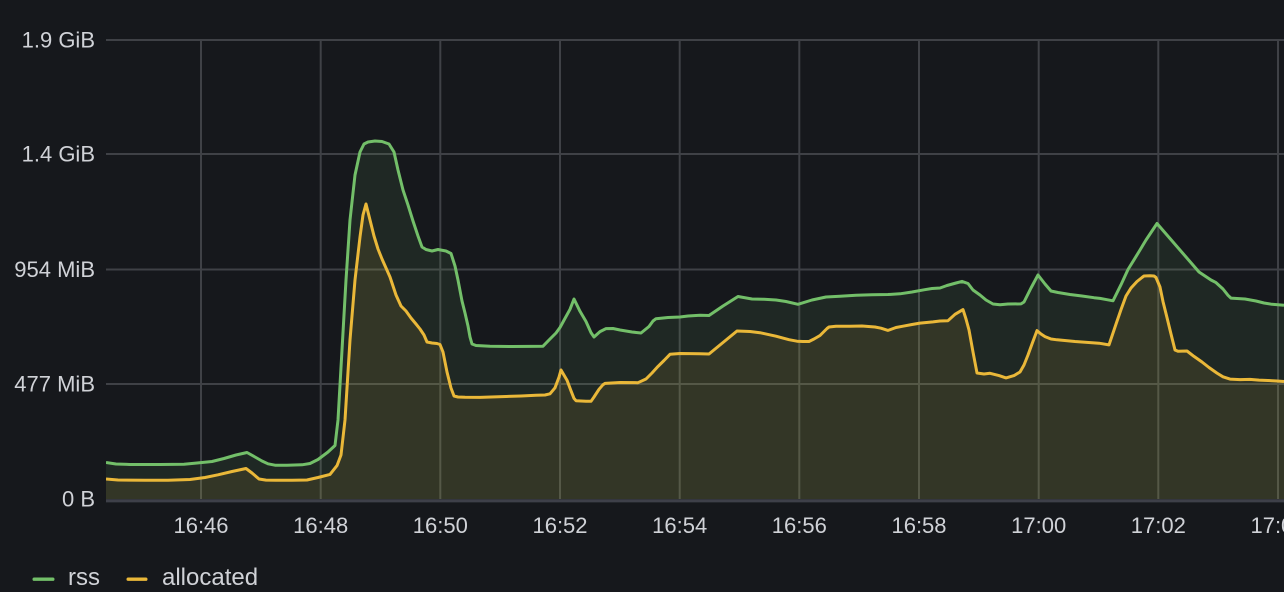 The image size is (1284, 592). Describe the element at coordinates (78, 499) in the screenshot. I see `svg-text: 0 B` at that location.